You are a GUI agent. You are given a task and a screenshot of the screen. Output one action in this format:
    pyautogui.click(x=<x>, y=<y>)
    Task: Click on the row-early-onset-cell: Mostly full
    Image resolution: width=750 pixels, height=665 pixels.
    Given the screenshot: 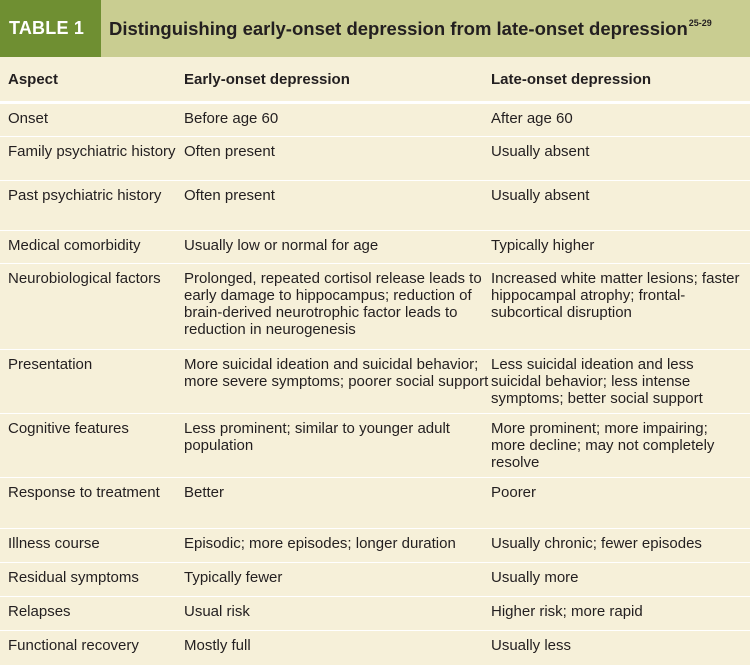 What is the action you would take?
    pyautogui.click(x=217, y=645)
    